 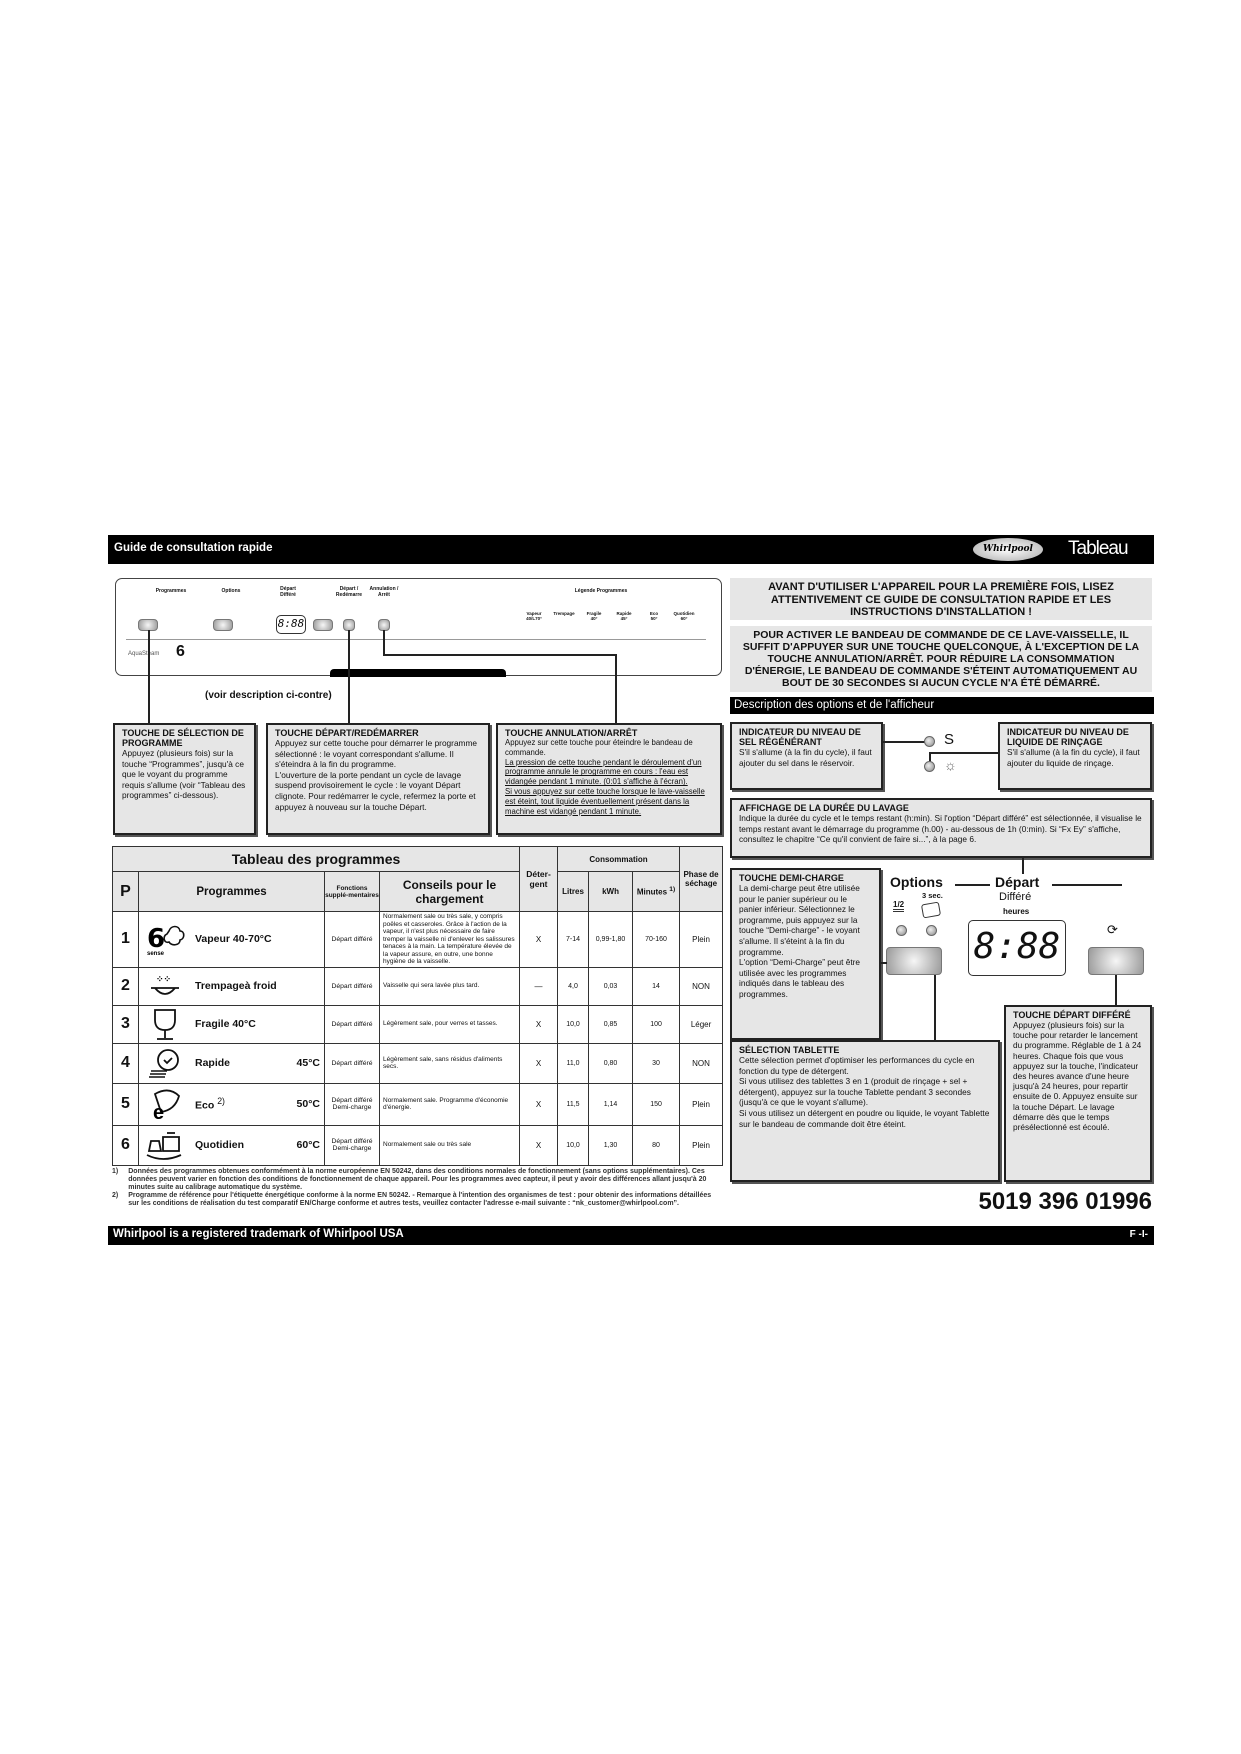 I want to click on minutes-cell: 80, so click(x=656, y=1145).